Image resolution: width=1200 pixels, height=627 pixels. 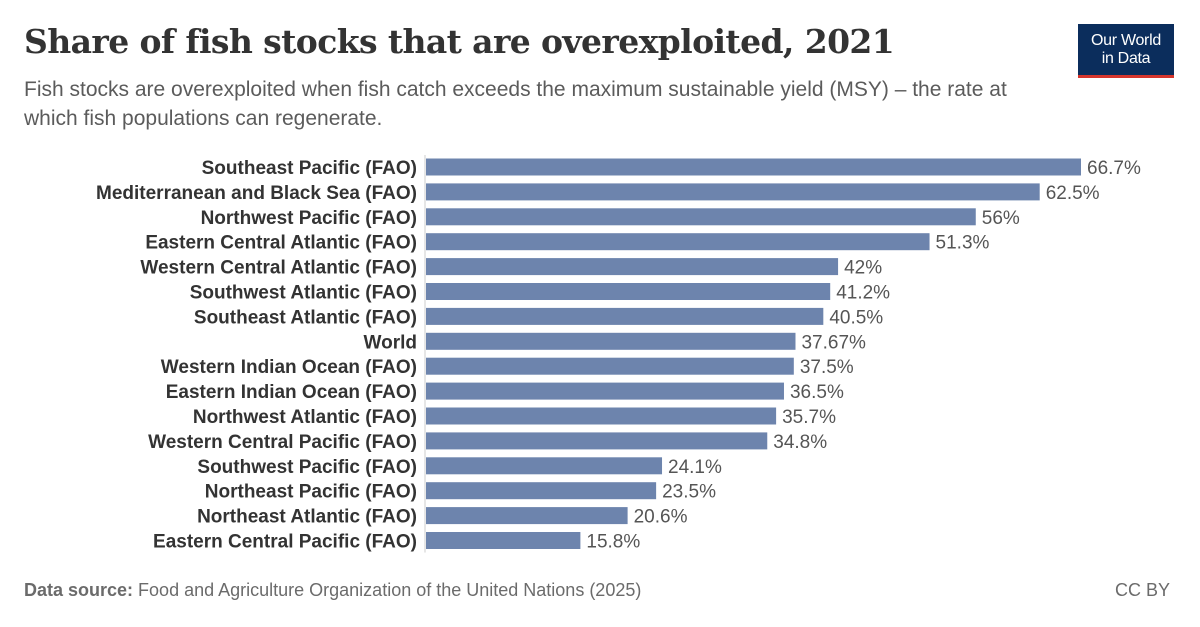 What do you see at coordinates (311, 492) in the screenshot?
I see `category-label: Northeast Pacific (FAO)` at bounding box center [311, 492].